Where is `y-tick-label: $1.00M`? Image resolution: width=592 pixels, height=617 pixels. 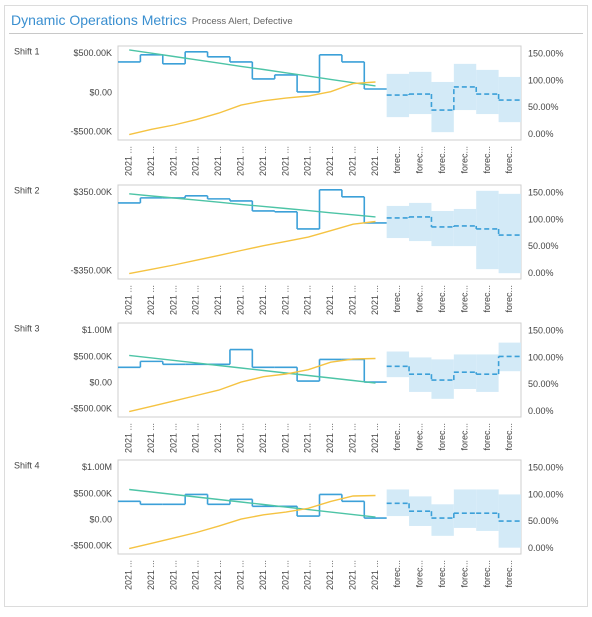 y-tick-label: $1.00M is located at coordinates (97, 330).